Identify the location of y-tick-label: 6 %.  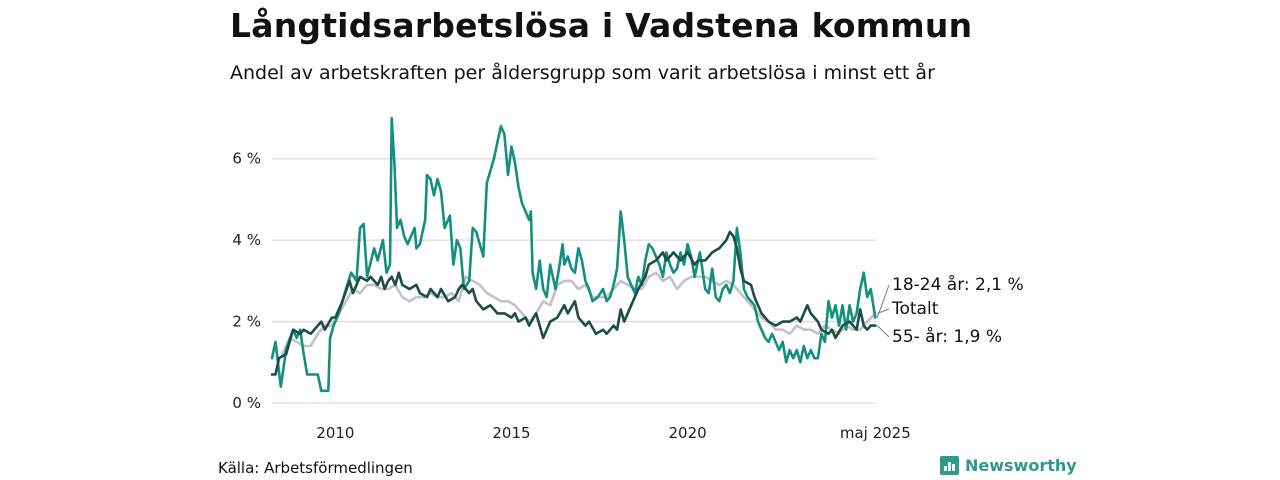
(246, 159).